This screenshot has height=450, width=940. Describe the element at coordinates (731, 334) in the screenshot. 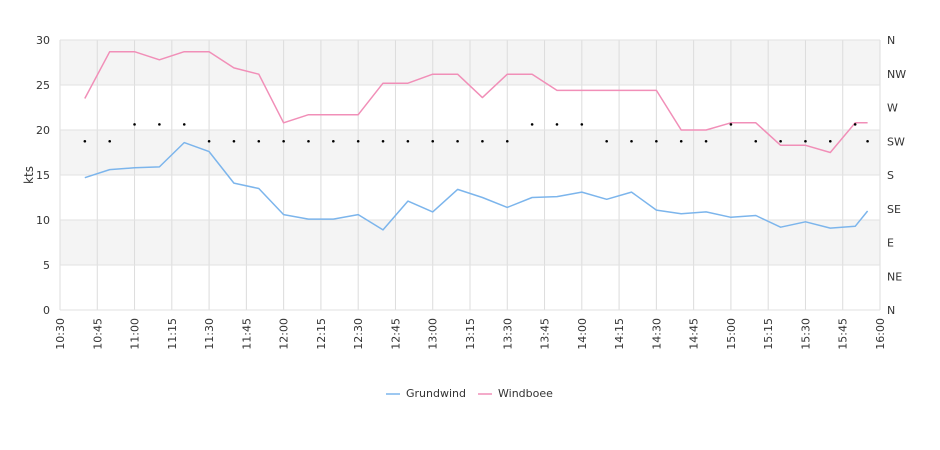

I see `x-tick-label: 15:00` at that location.